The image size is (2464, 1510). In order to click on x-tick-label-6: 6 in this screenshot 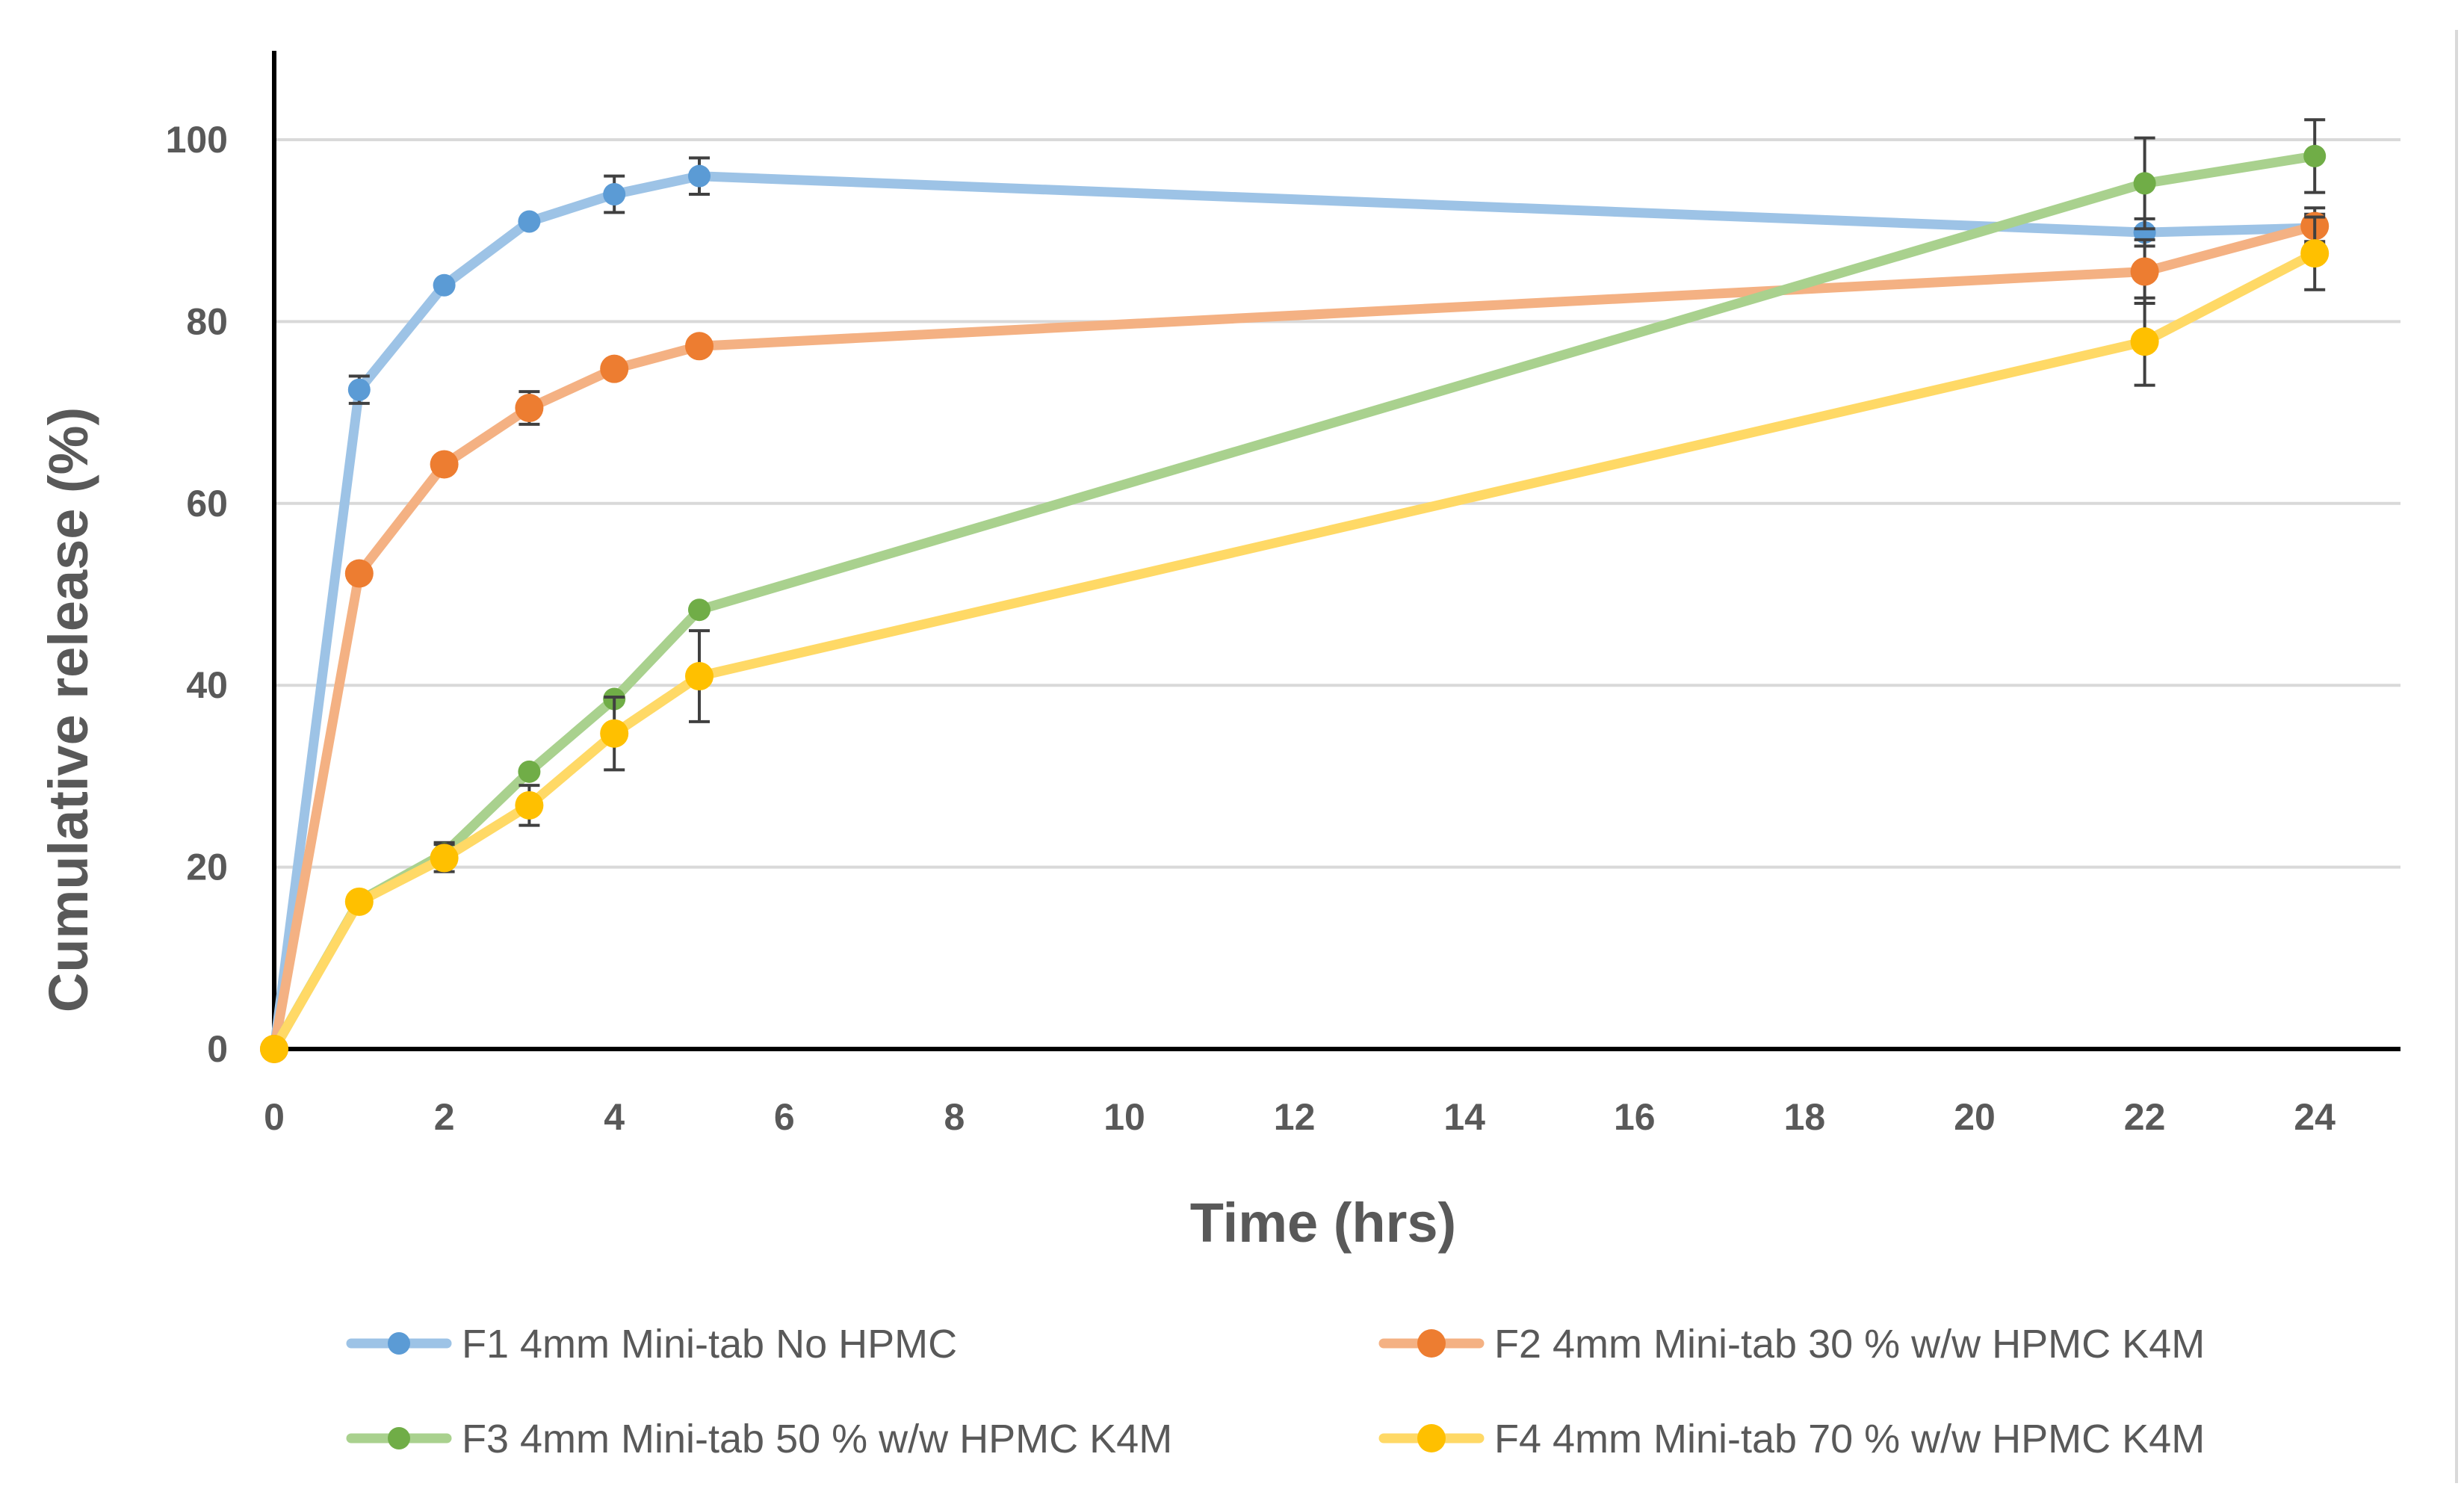, I will do `click(785, 1117)`.